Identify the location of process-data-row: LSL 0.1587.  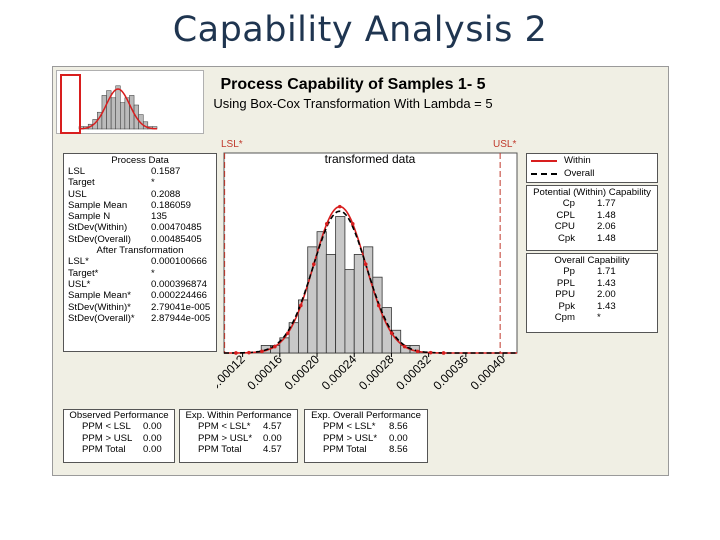
(140, 171).